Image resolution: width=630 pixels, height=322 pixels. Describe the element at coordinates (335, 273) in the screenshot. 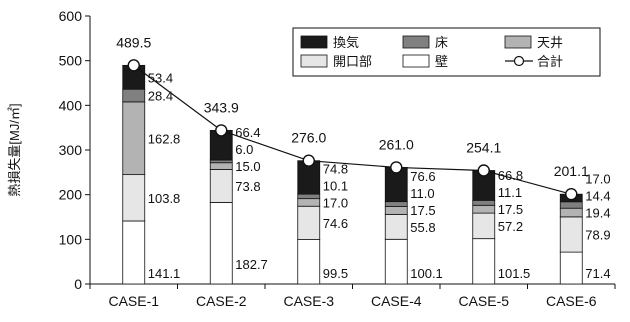

I see `segment-value-label: 99.5` at that location.